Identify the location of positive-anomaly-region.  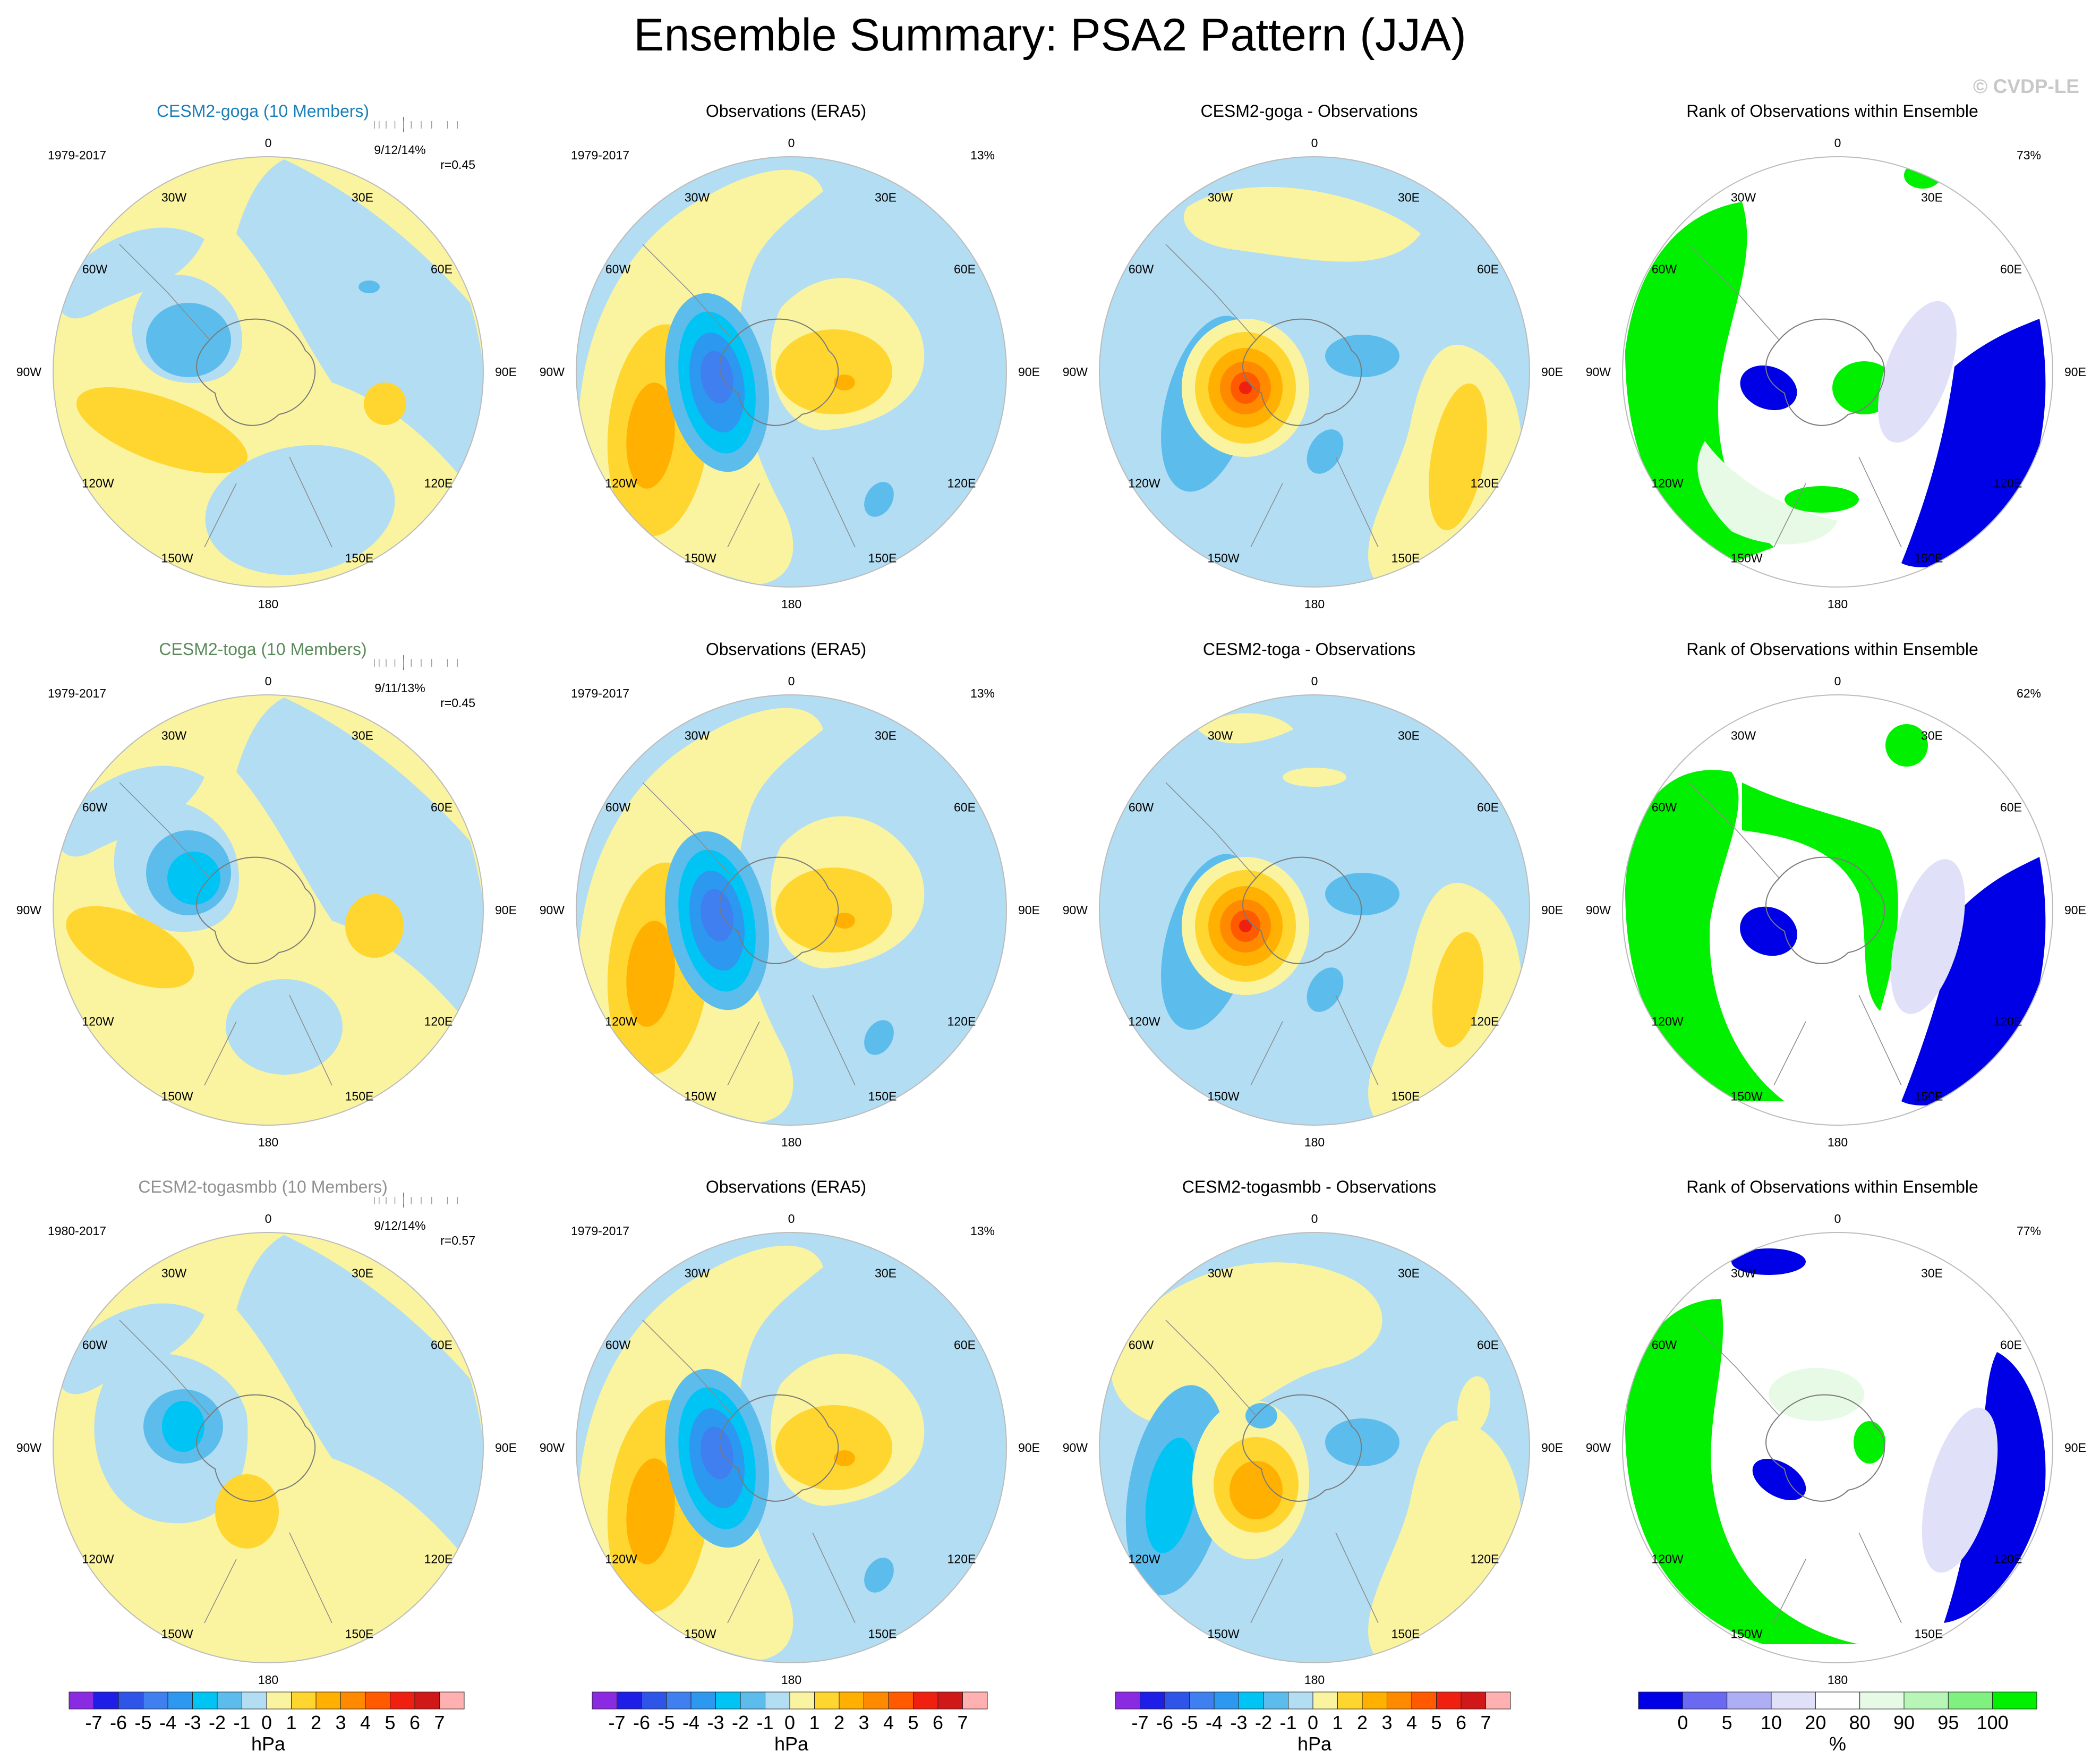
(1474, 1405).